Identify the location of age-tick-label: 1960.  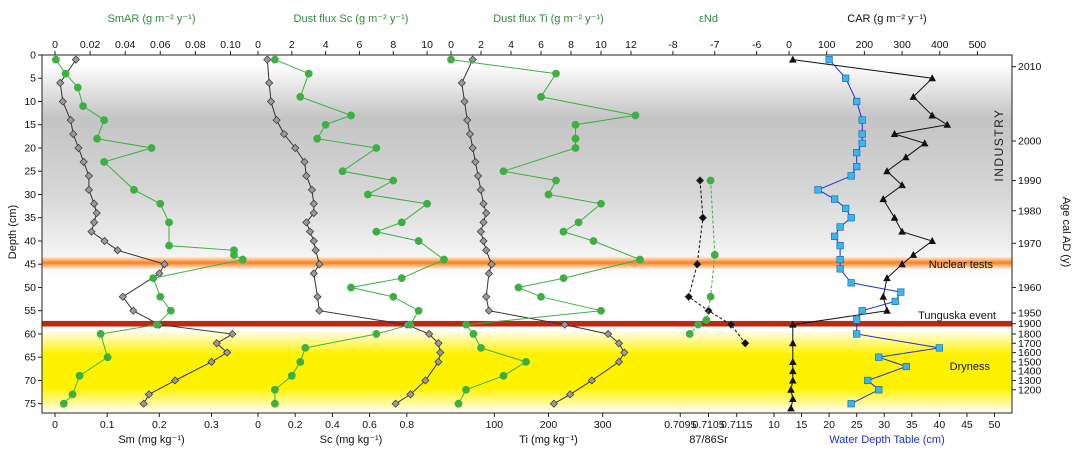
(1030, 288).